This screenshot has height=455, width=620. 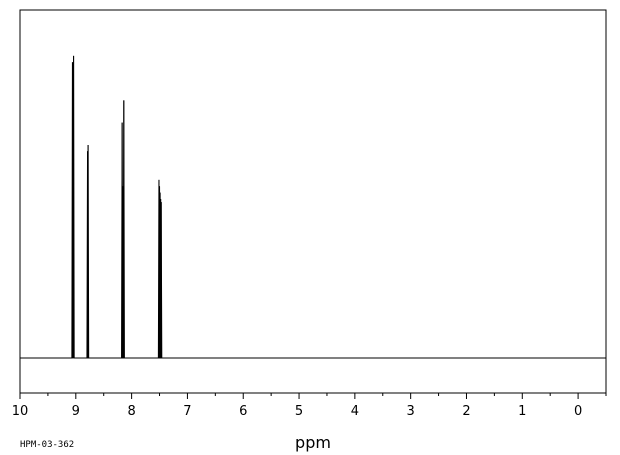 What do you see at coordinates (243, 411) in the screenshot?
I see `tick-label: 6` at bounding box center [243, 411].